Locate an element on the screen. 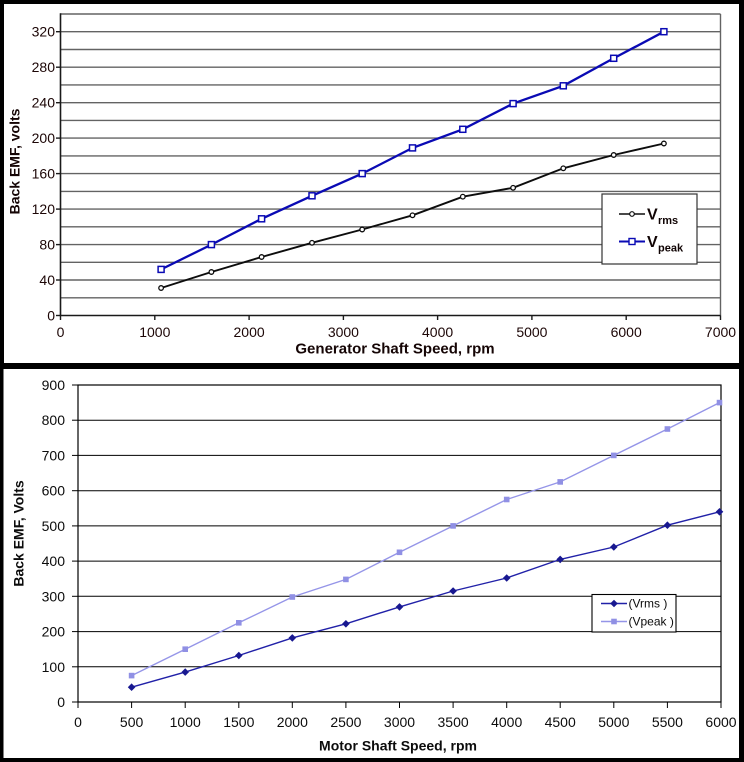 This screenshot has width=744, height=762. svg-text: 320 is located at coordinates (44, 32).